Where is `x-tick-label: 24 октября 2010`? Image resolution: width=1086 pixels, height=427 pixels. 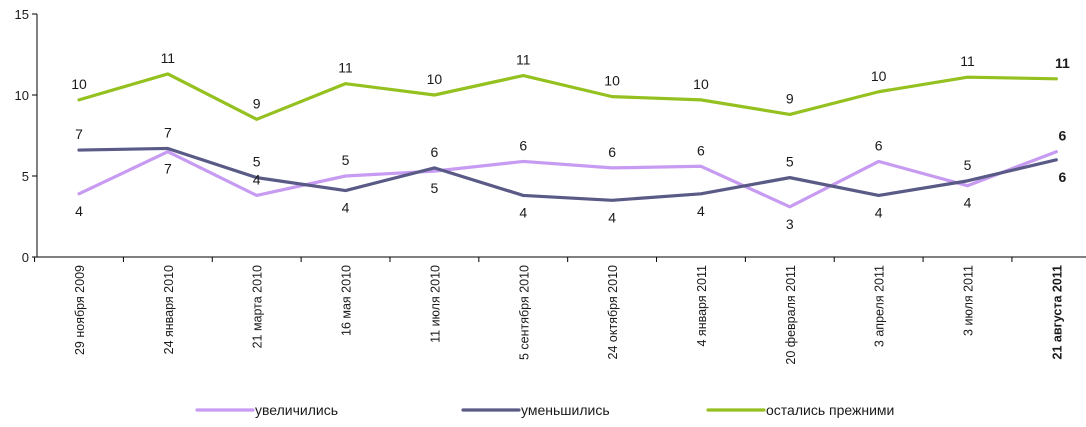 x-tick-label: 24 октября 2010 is located at coordinates (613, 312).